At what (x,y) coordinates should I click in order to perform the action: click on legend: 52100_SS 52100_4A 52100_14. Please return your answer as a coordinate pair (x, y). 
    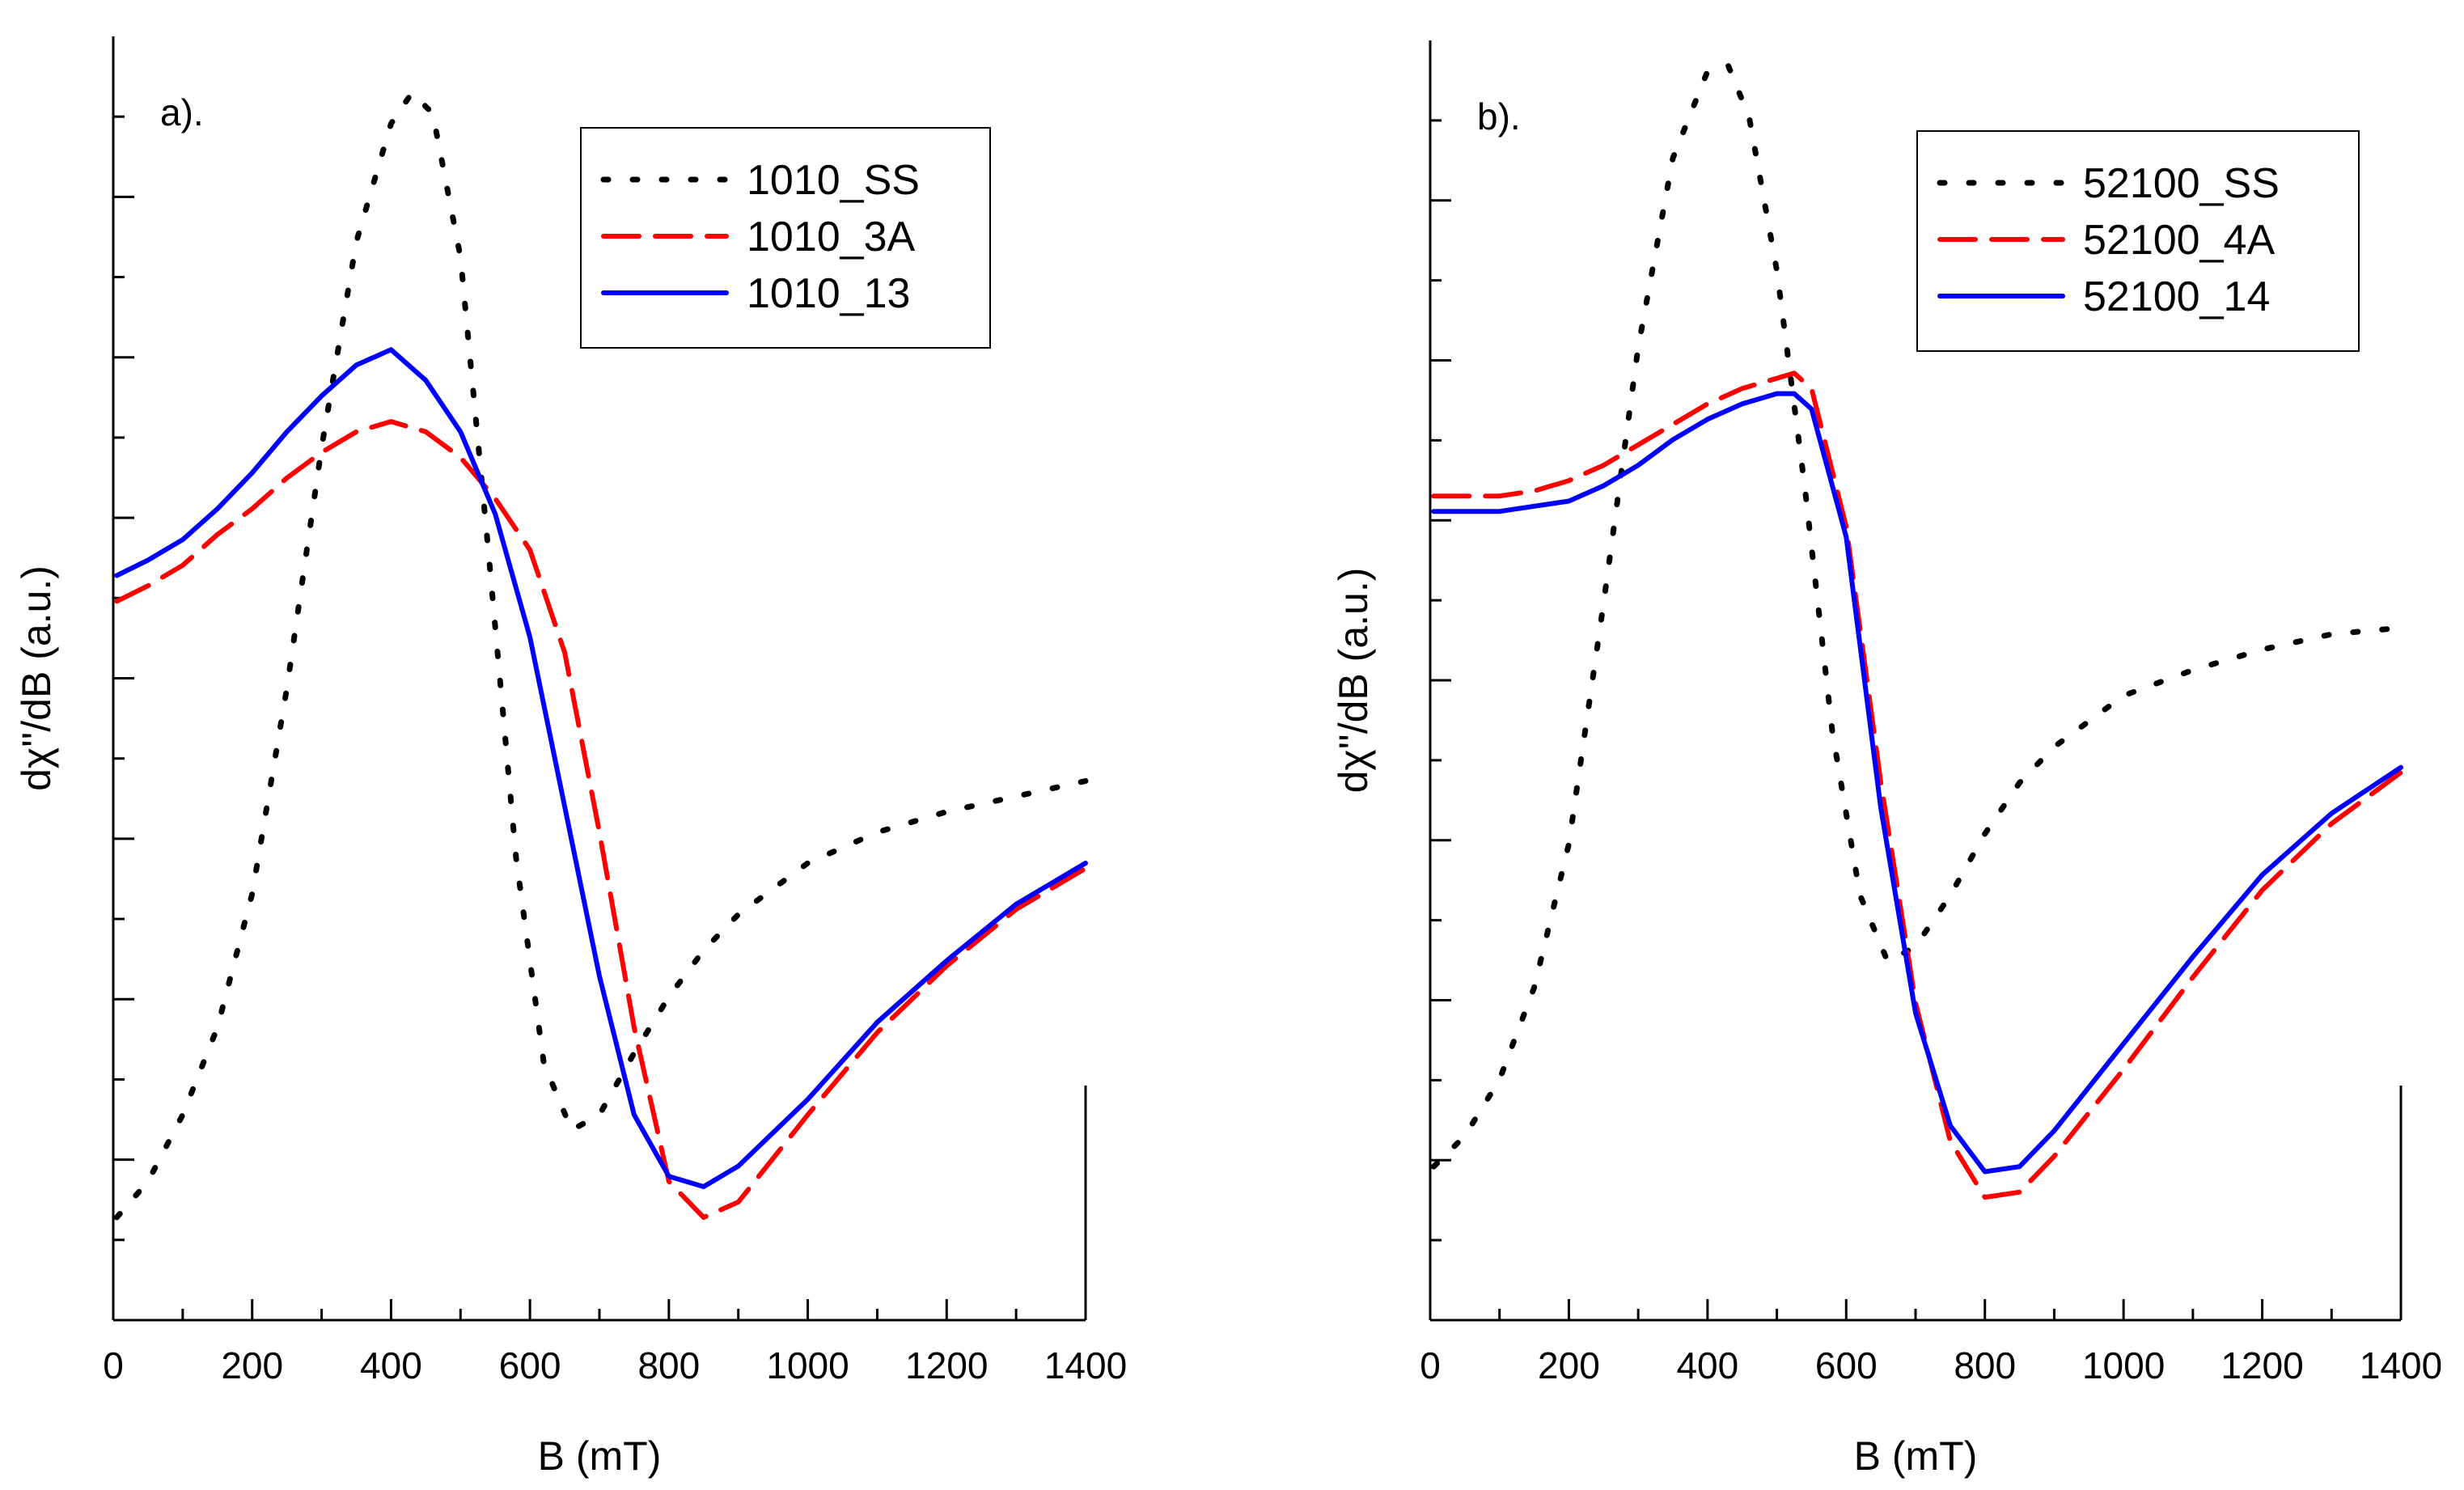
    Looking at the image, I should click on (2138, 241).